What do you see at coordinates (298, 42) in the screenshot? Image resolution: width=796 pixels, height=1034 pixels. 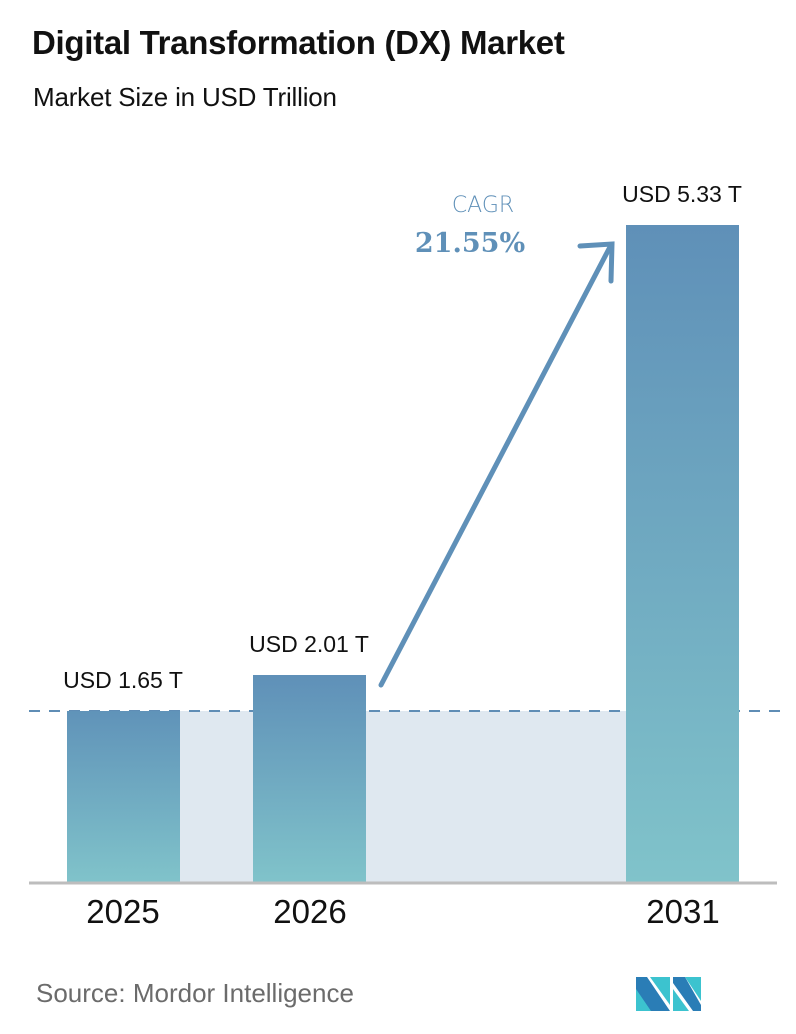 I see `chart-title: Digital Transformation (DX) Market` at bounding box center [298, 42].